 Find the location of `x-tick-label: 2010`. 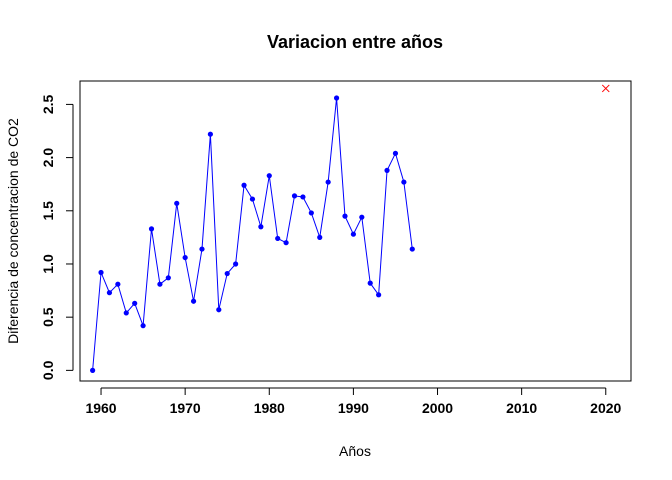

x-tick-label: 2010 is located at coordinates (521, 408).